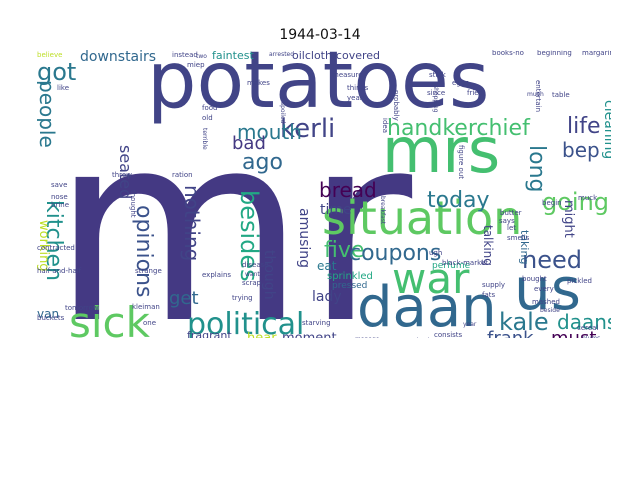 This screenshot has width=640, height=480. What do you see at coordinates (358, 88) in the screenshot?
I see `cloud-word-thinks: thinks` at bounding box center [358, 88].